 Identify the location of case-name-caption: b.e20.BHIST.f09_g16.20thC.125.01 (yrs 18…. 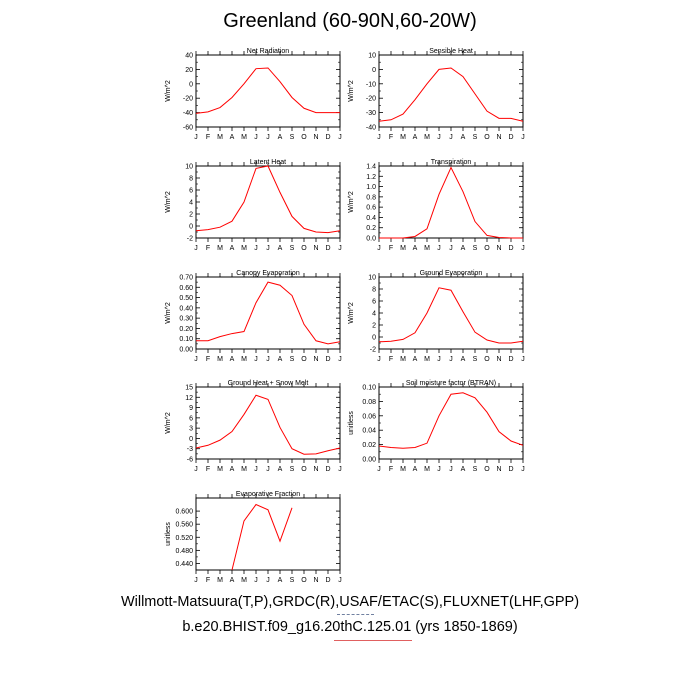
(350, 627).